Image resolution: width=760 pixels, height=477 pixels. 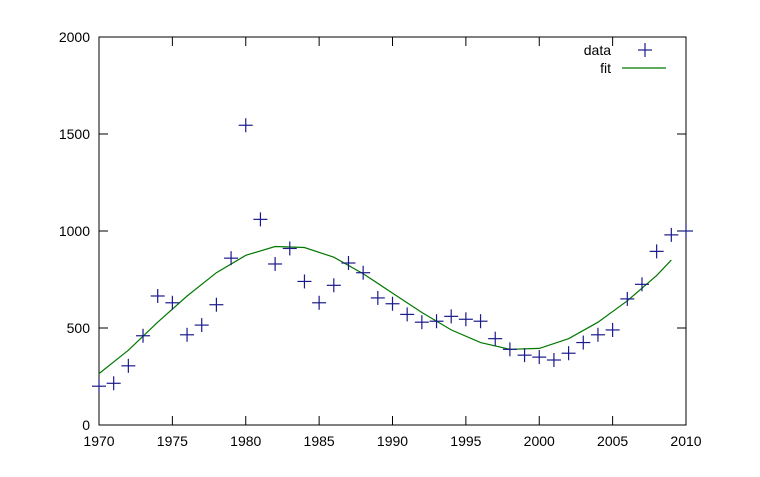 I want to click on legend: data fit, so click(x=625, y=59).